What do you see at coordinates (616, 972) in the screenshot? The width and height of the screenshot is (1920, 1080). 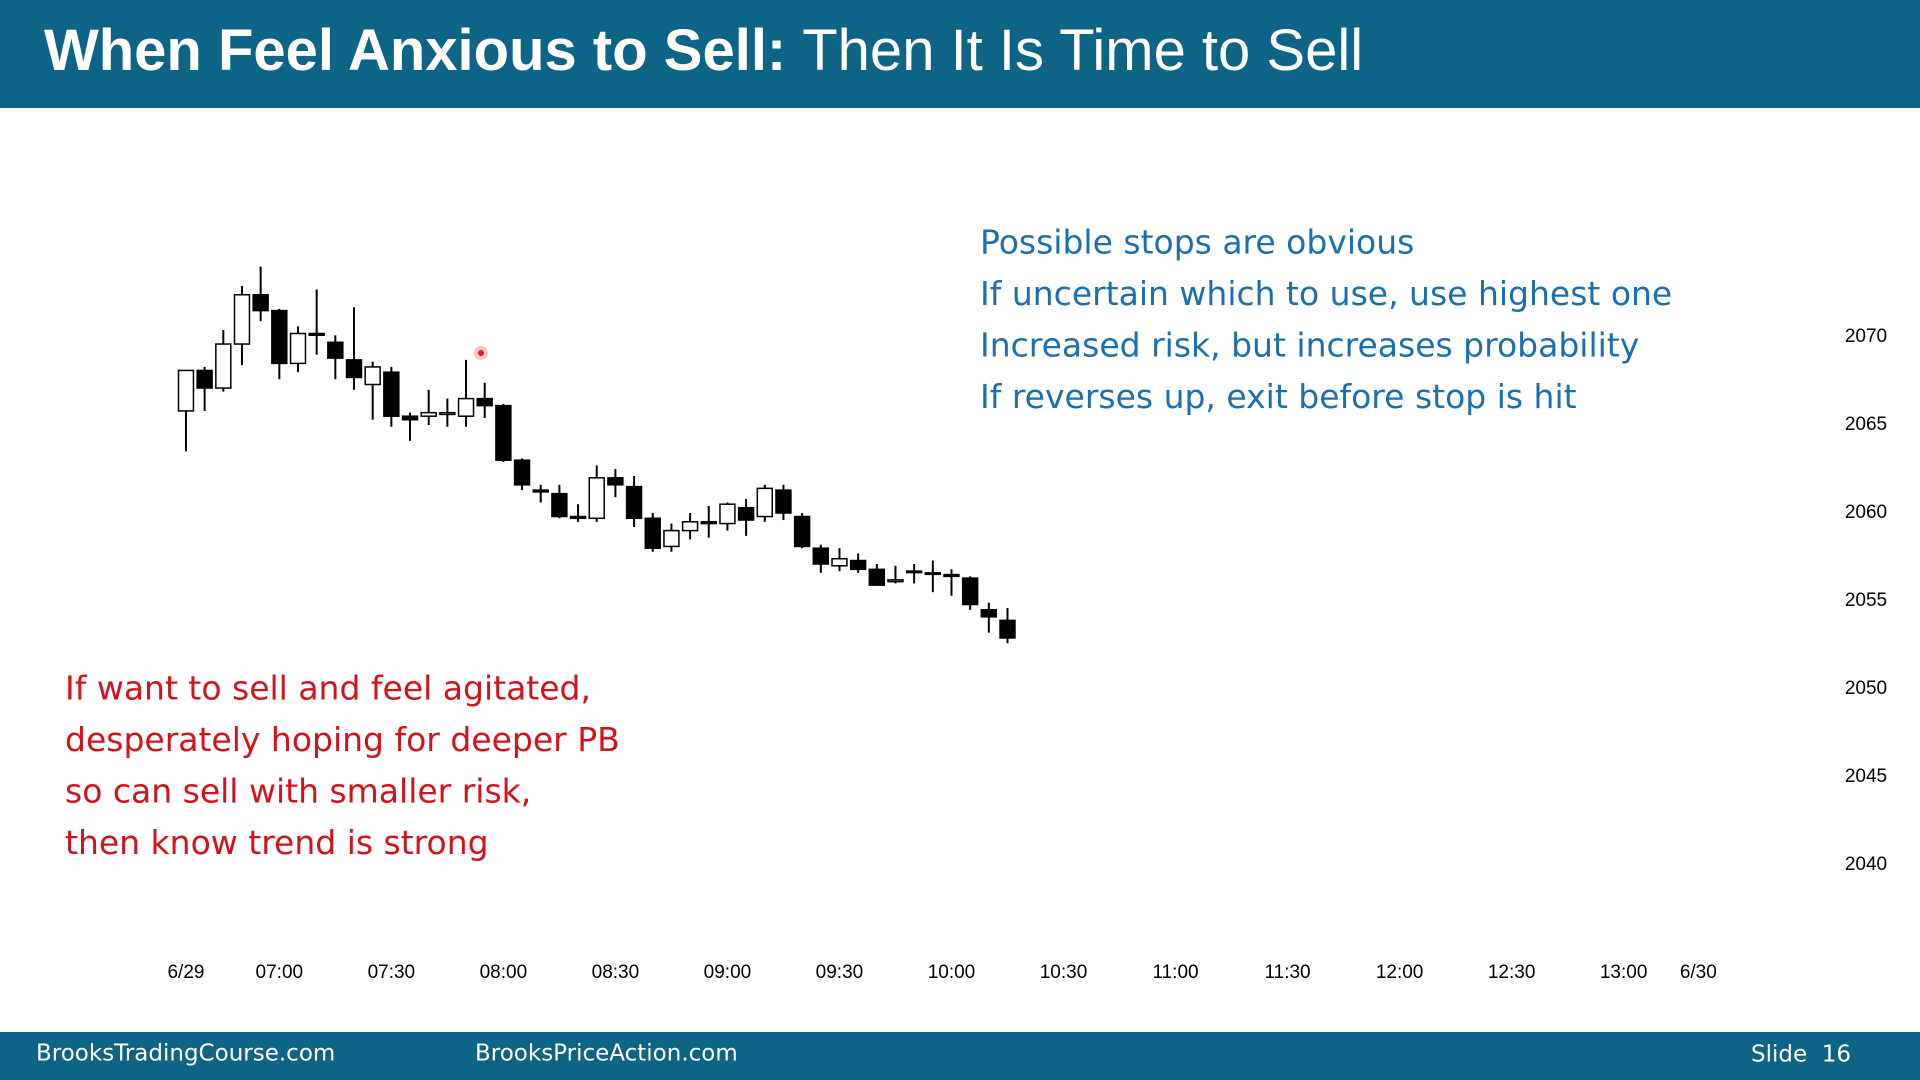 I see `x-tick-label: 08:30` at bounding box center [616, 972].